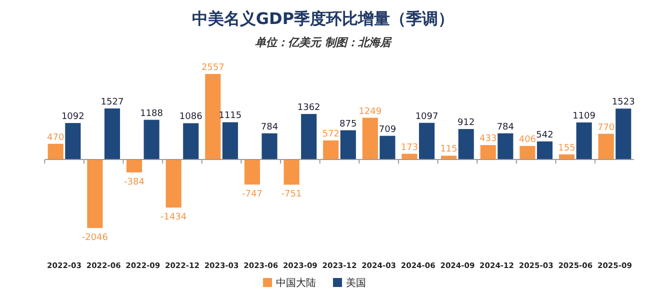 This screenshot has height=296, width=646. What do you see at coordinates (323, 42) in the screenshot?
I see `chart-subtitle: 单位：亿美元 制图：北海居` at bounding box center [323, 42].